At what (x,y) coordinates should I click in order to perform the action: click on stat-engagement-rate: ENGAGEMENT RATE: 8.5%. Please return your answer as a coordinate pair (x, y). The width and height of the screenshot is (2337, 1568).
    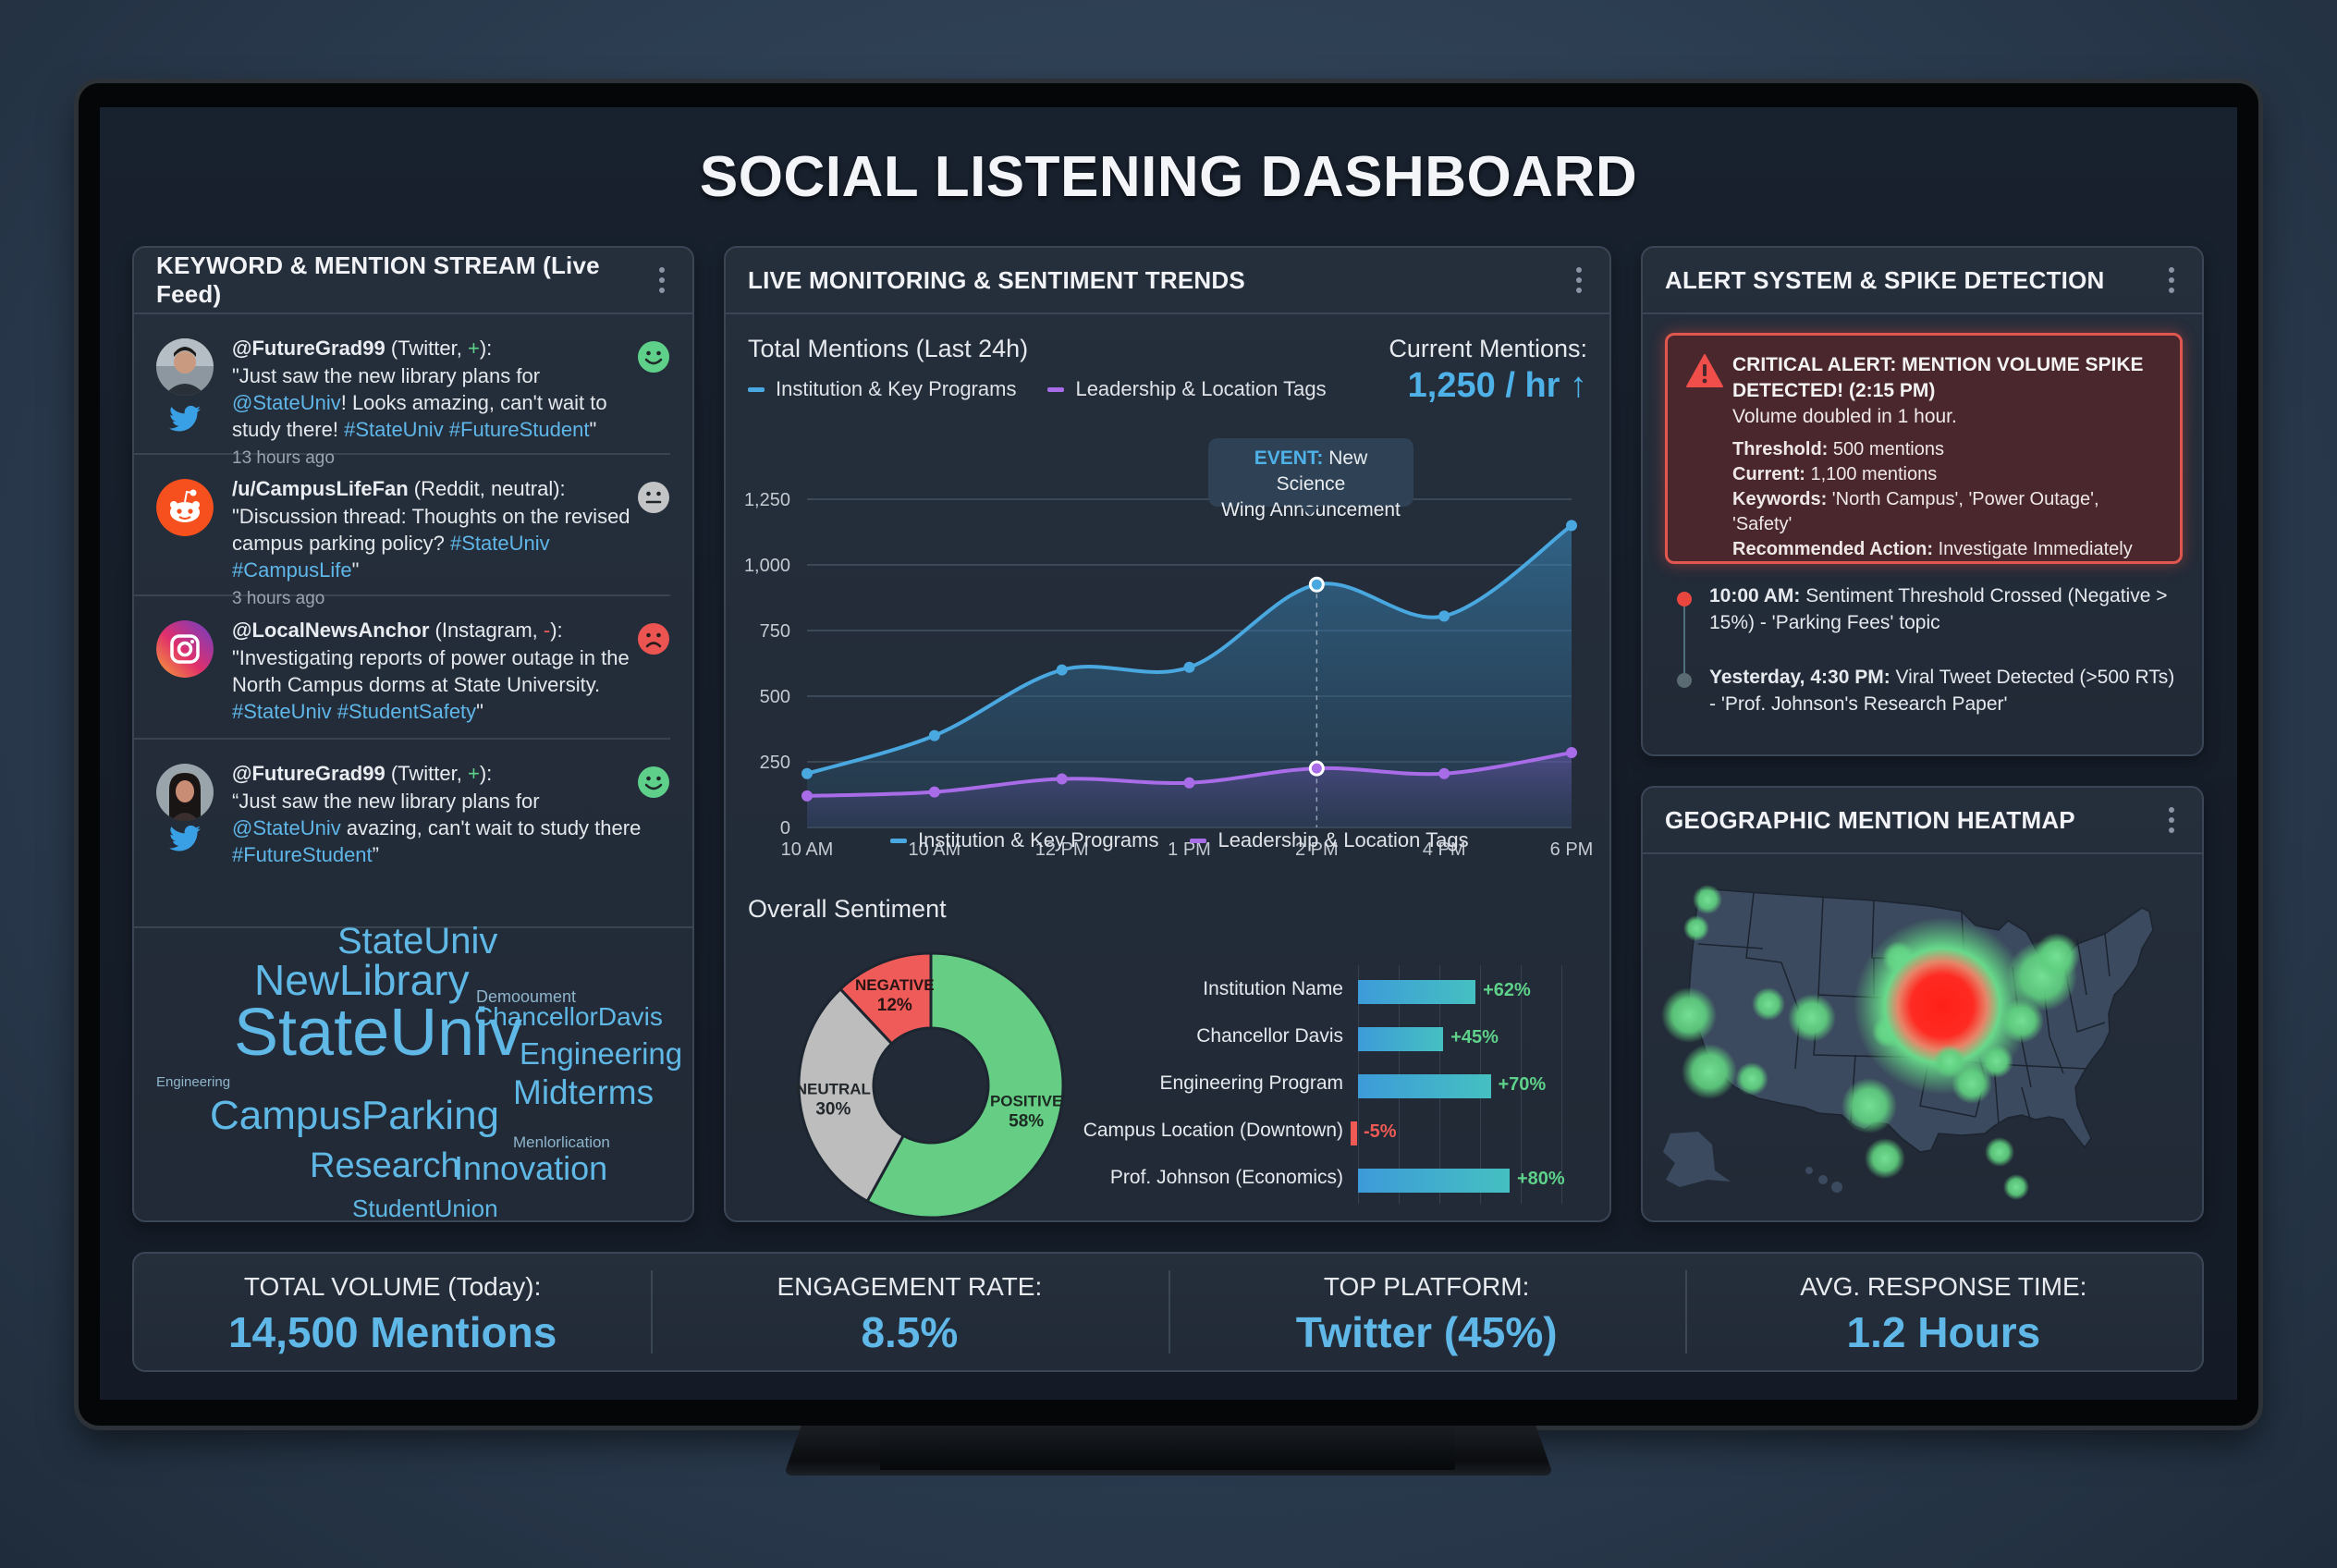
    Looking at the image, I should click on (909, 1312).